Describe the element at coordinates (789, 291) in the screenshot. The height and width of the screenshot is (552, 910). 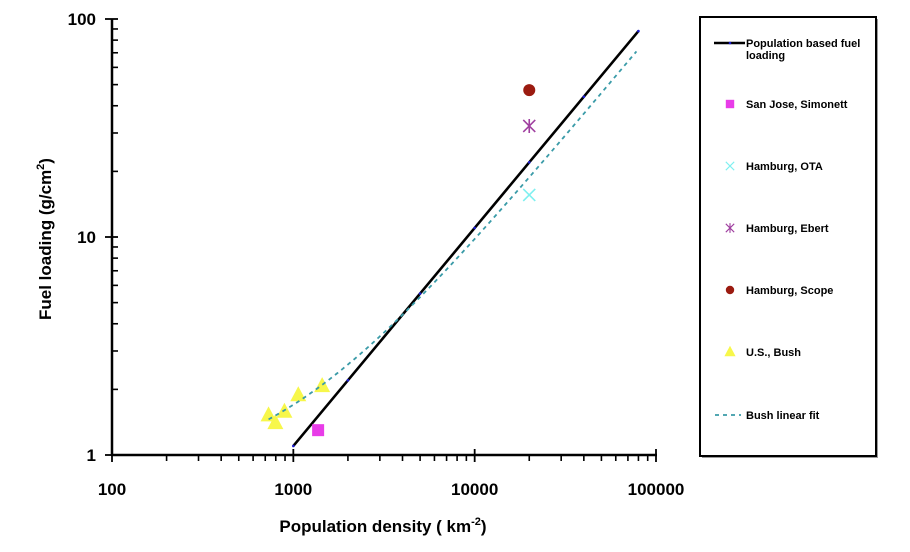
I see `legend-label: Hamburg, Scope` at that location.